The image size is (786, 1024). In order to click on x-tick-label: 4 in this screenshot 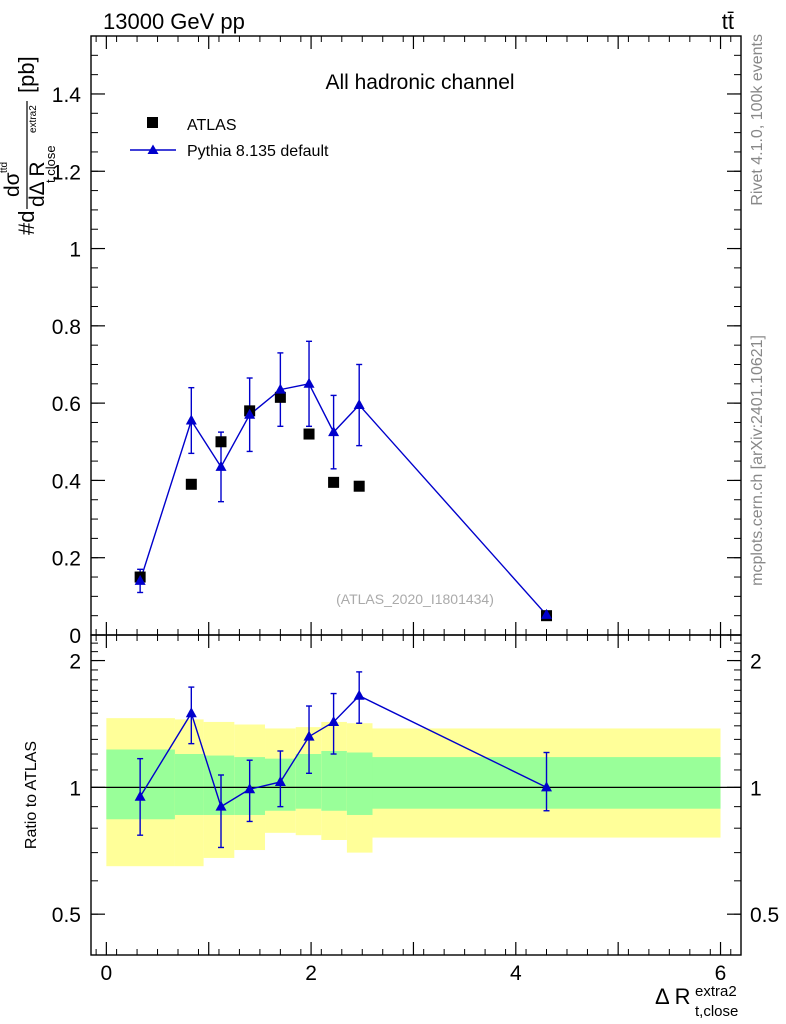, I will do `click(516, 973)`.